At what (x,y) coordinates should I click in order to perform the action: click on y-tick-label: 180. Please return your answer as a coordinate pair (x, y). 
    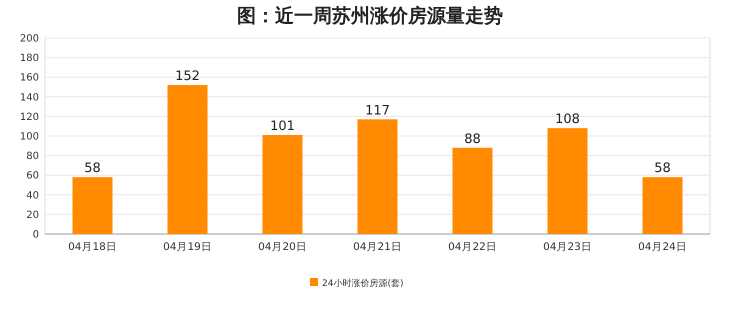
    Looking at the image, I should click on (29, 58).